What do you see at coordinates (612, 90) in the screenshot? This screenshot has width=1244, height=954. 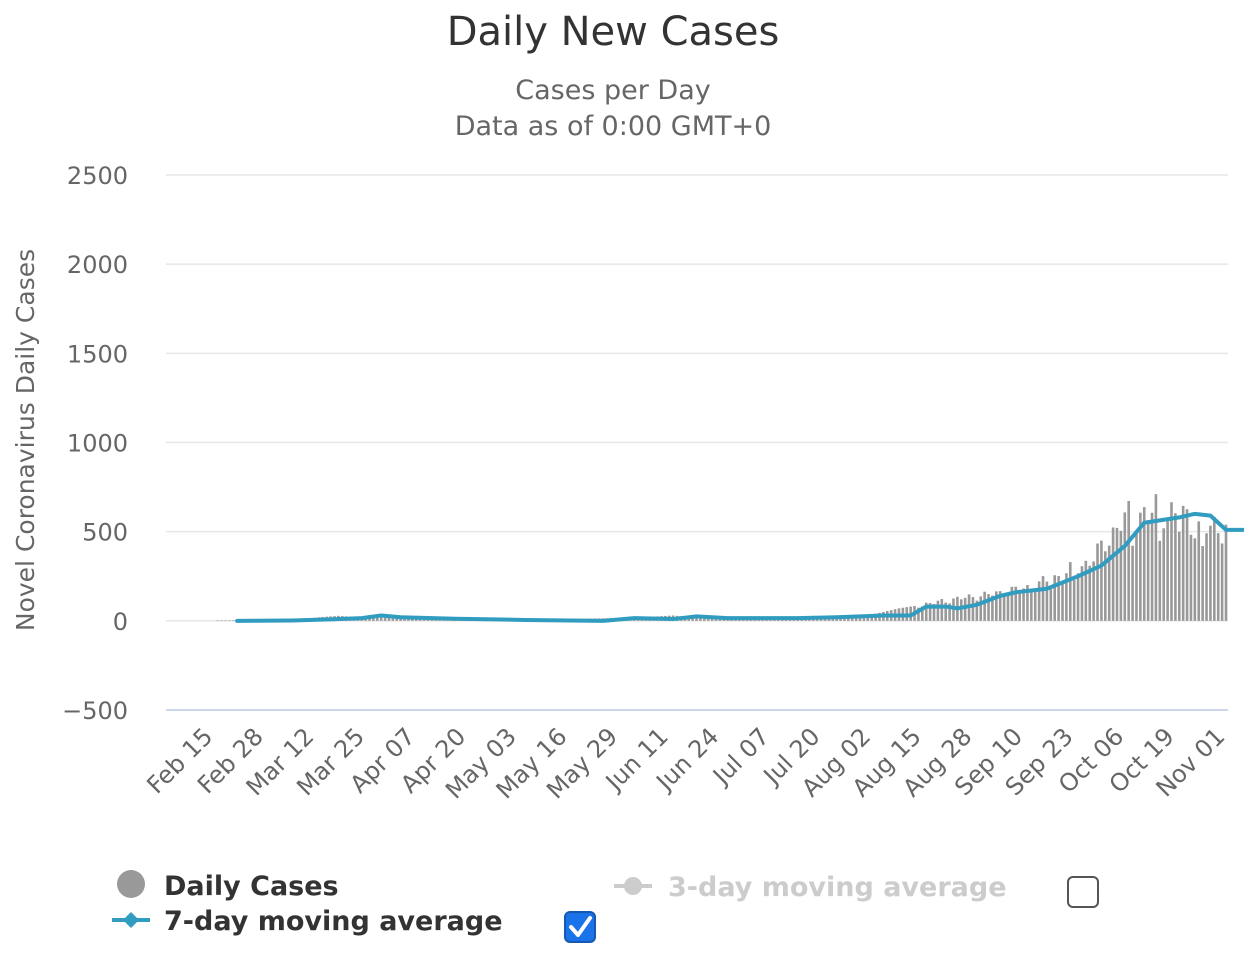 I see `chart-subtitle-line1: Cases per Day` at bounding box center [612, 90].